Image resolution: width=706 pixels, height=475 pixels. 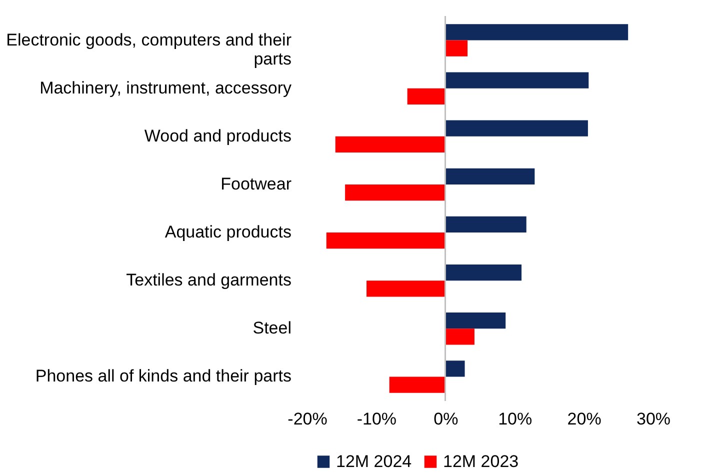 What do you see at coordinates (374, 461) in the screenshot?
I see `legend-label: 12M 2024` at bounding box center [374, 461].